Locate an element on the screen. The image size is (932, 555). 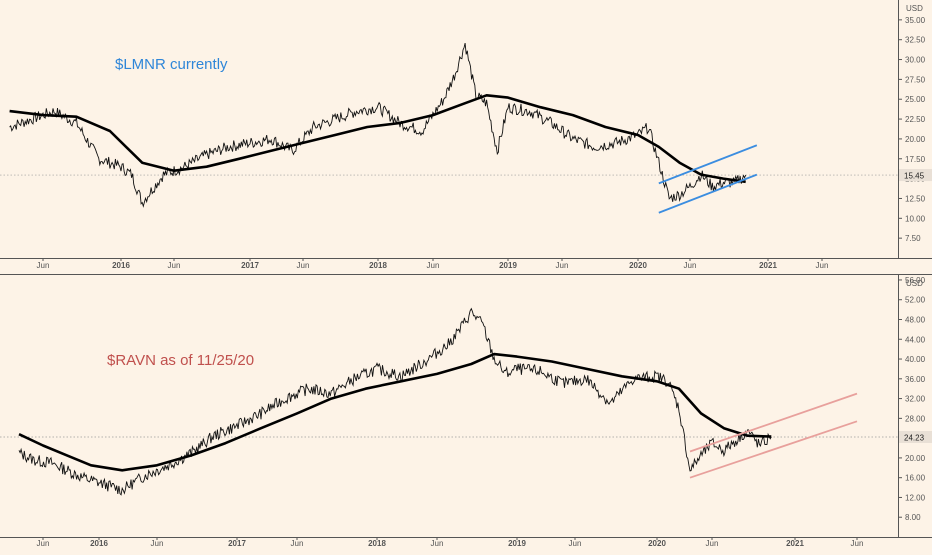
moving-average-line is located at coordinates (377, 139).